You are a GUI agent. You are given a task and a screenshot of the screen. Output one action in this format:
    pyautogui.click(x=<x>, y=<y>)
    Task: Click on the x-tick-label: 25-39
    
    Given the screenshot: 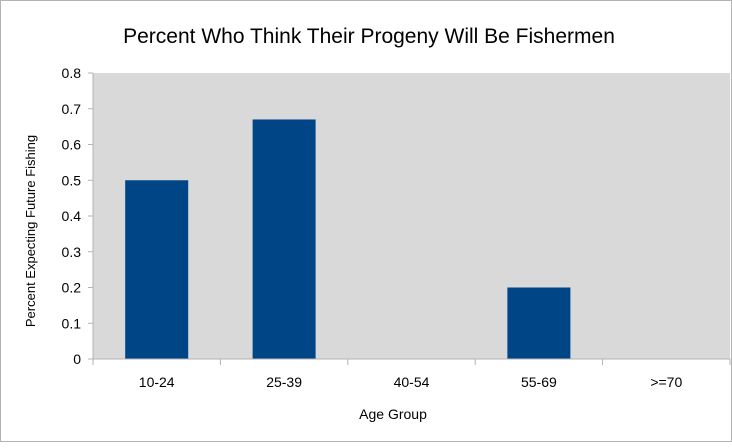 What is the action you would take?
    pyautogui.click(x=284, y=382)
    